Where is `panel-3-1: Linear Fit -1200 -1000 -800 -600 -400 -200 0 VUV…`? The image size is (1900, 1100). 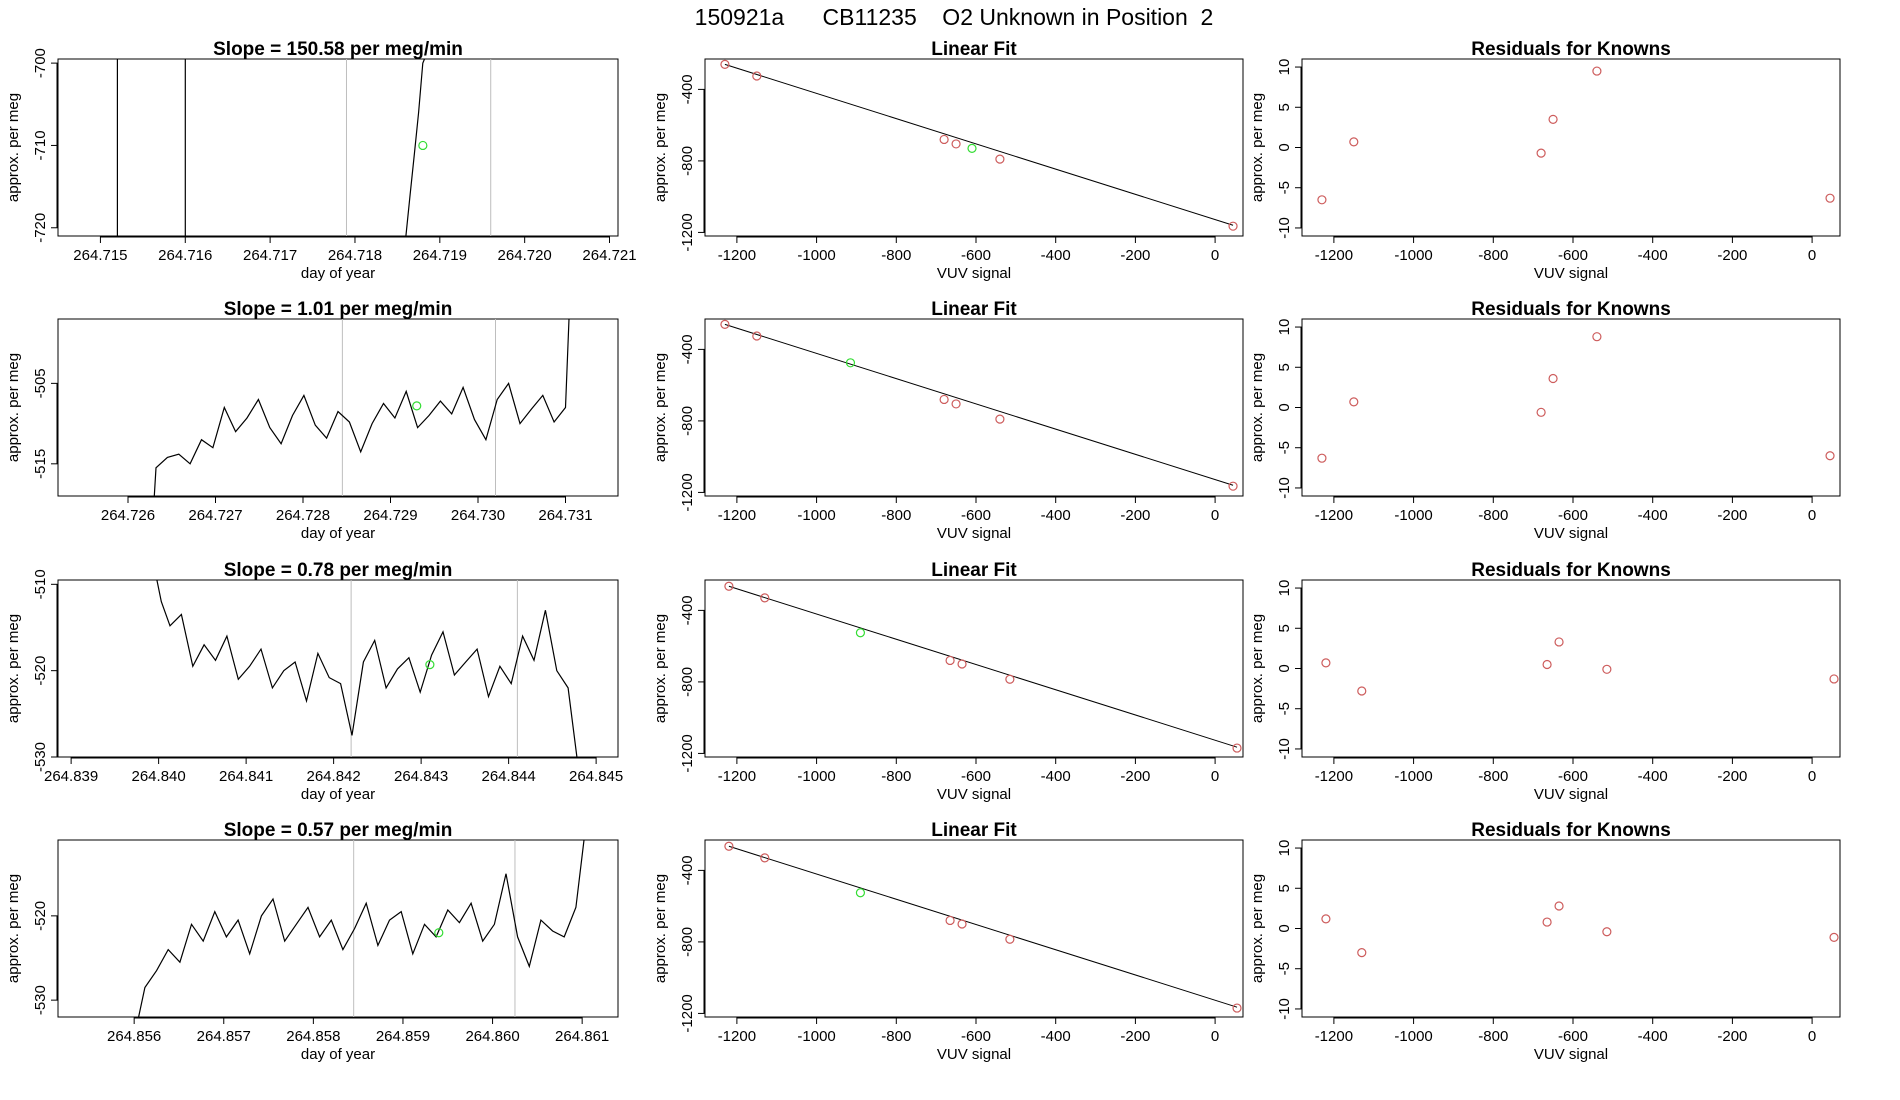 panel-3-1: Linear Fit -1200 -1000 -800 -600 -400 -200 0 VUV… is located at coordinates (948, 941).